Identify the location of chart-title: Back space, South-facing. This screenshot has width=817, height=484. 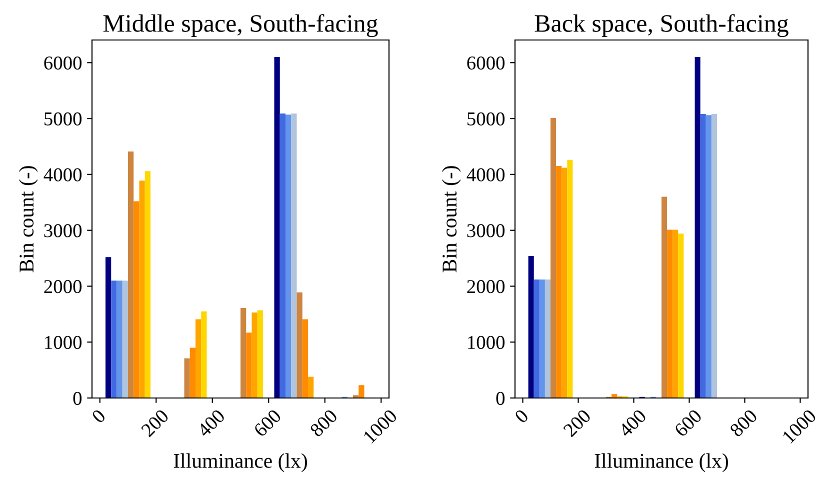
(661, 26).